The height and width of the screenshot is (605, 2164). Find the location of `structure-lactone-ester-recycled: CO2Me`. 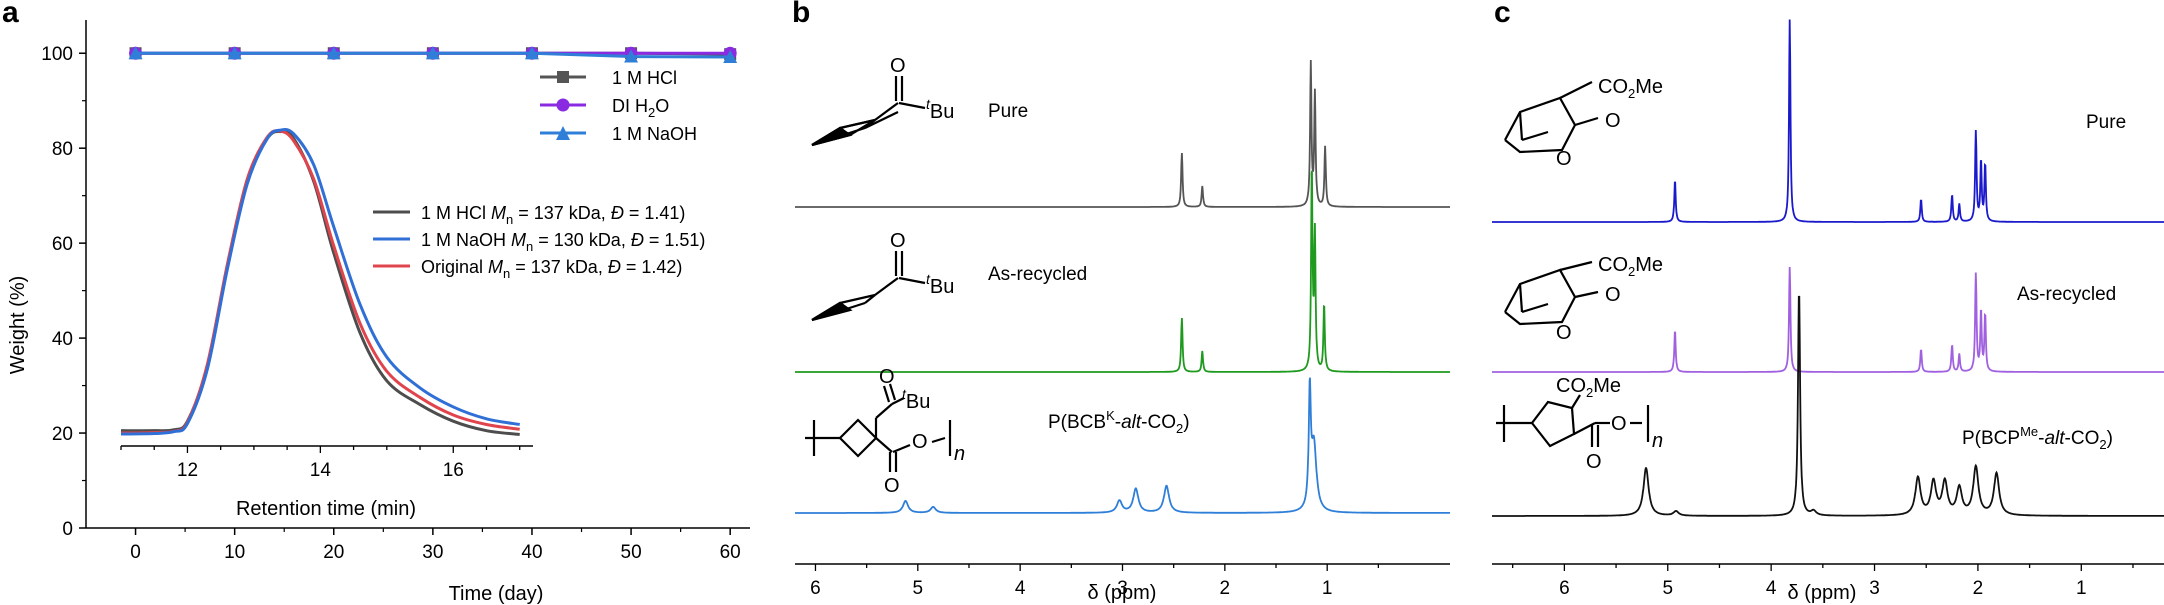

structure-lactone-ester-recycled: CO2Me is located at coordinates (1630, 266).